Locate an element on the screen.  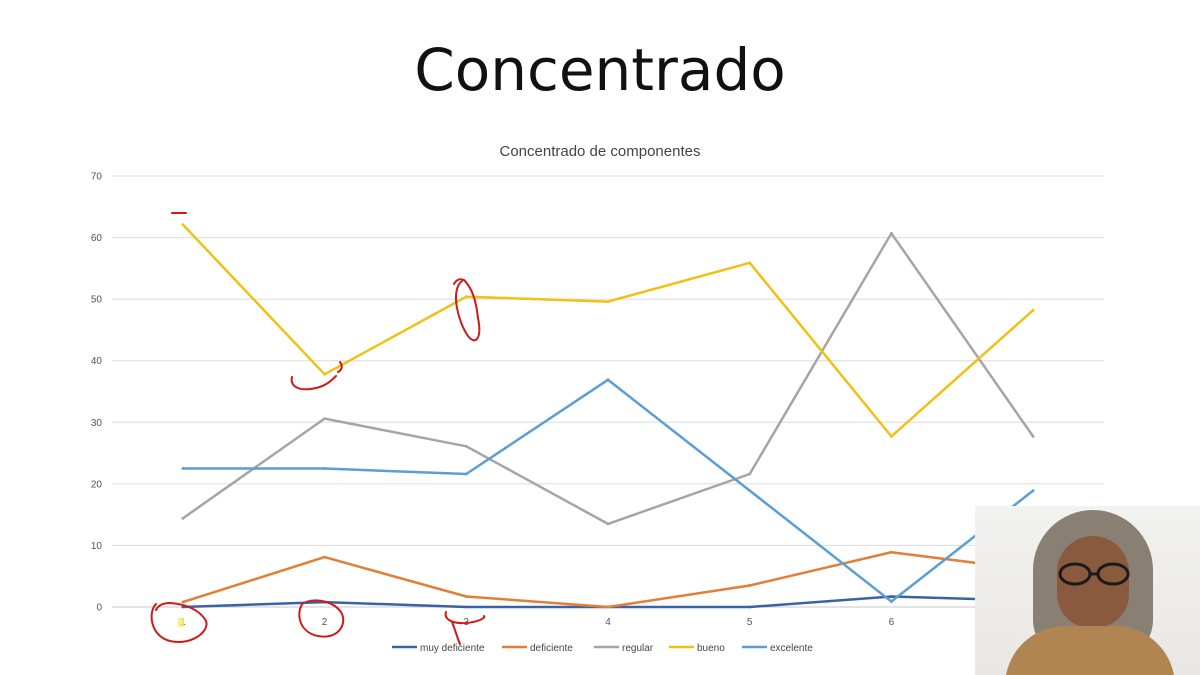
x-tick-label: 4 is located at coordinates (608, 622).